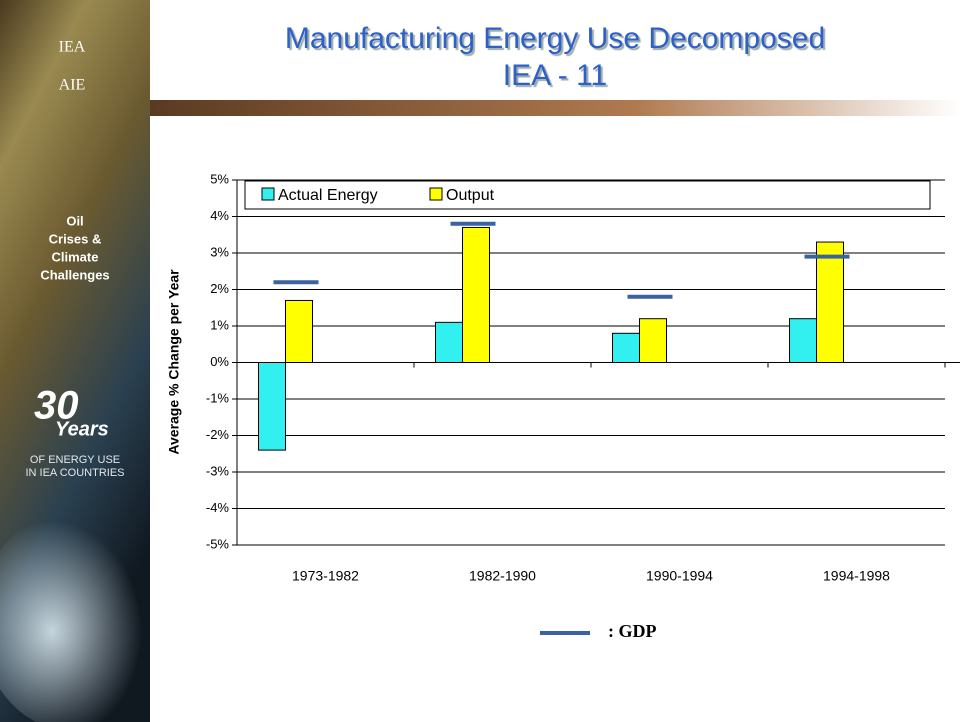 The width and height of the screenshot is (960, 722). Describe the element at coordinates (219, 324) in the screenshot. I see `y-tick-label: 1%` at that location.